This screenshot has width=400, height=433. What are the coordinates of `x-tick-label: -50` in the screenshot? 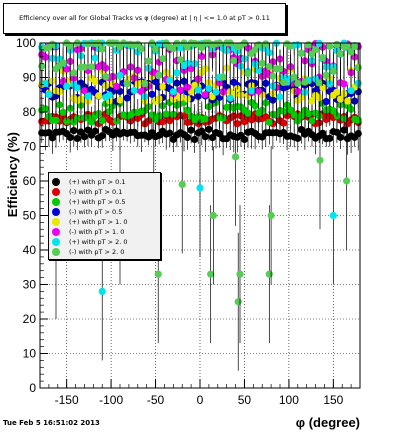 It's located at (156, 400).